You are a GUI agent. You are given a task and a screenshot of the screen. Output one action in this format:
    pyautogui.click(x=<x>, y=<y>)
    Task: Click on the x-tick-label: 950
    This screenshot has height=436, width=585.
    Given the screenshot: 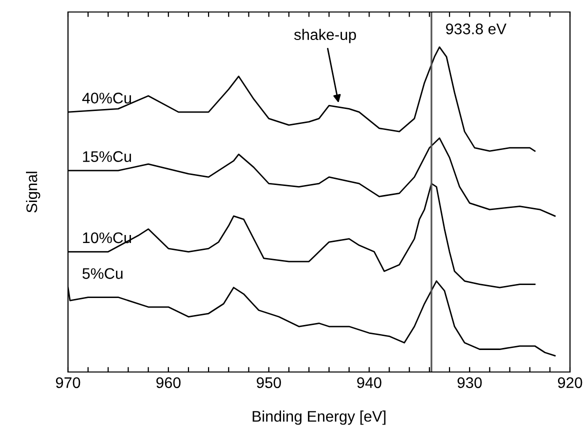 What is the action you would take?
    pyautogui.click(x=268, y=382)
    